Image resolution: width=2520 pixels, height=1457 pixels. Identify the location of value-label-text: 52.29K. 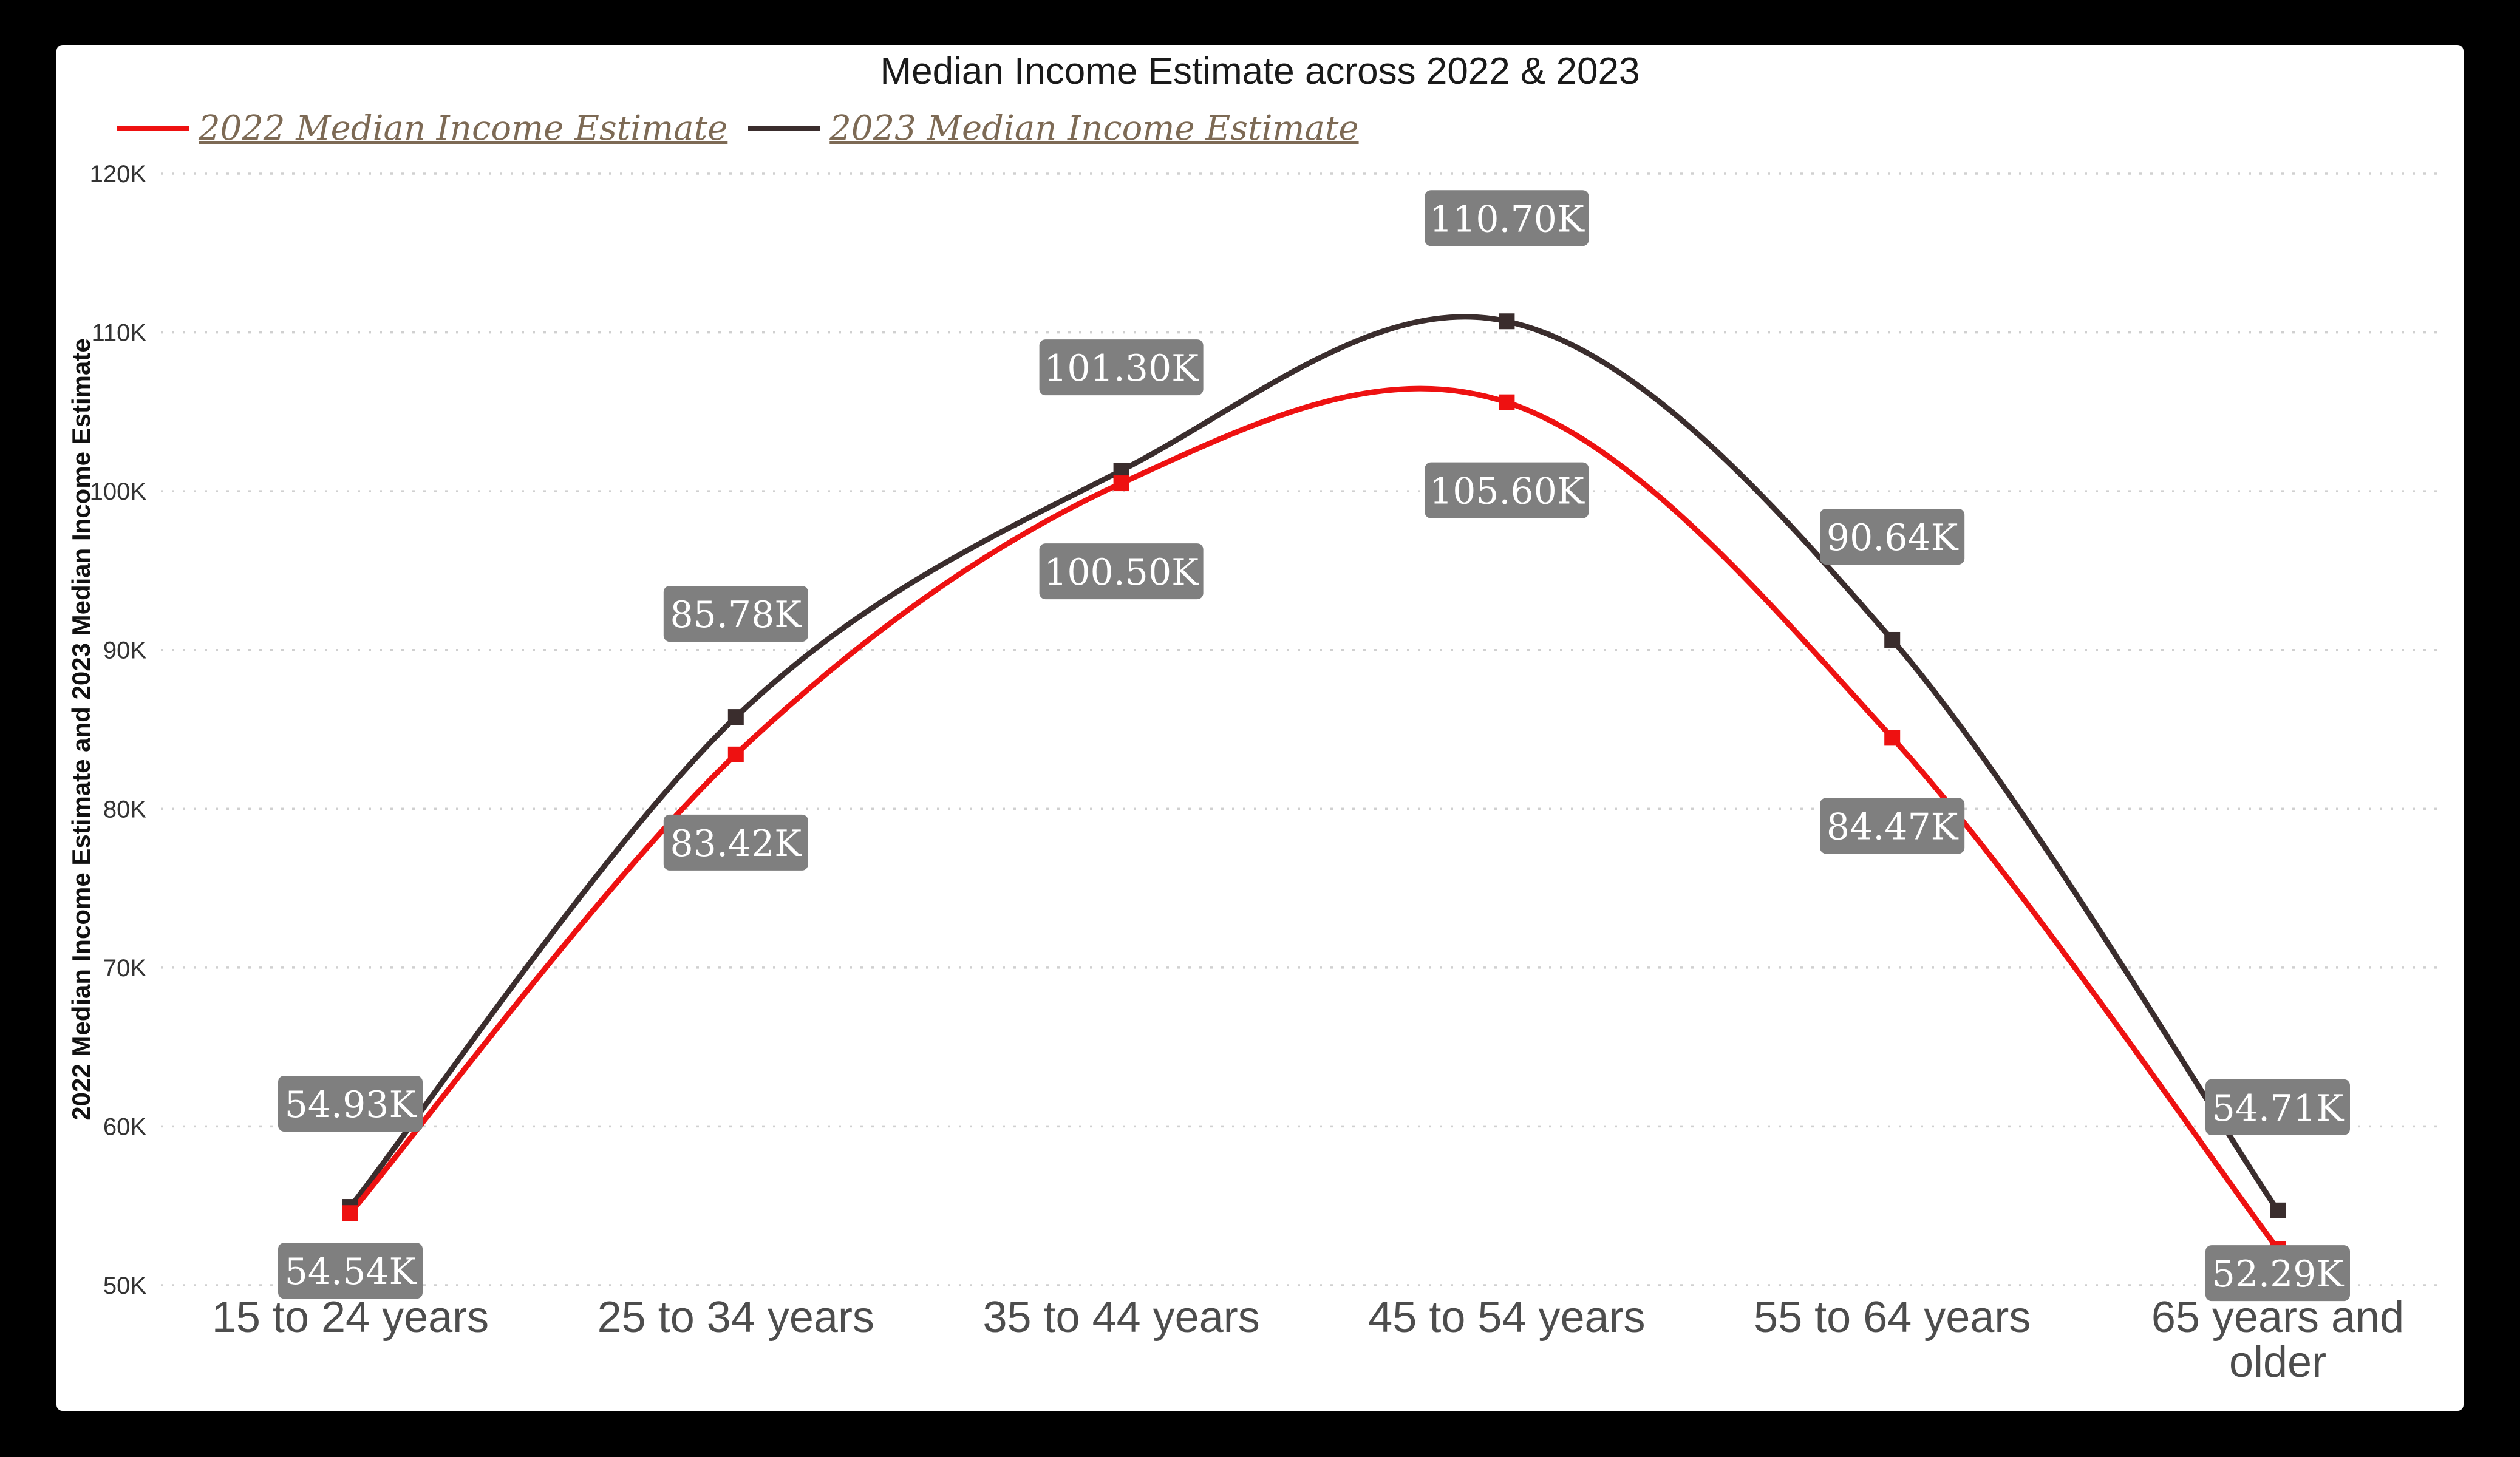
(2278, 1274).